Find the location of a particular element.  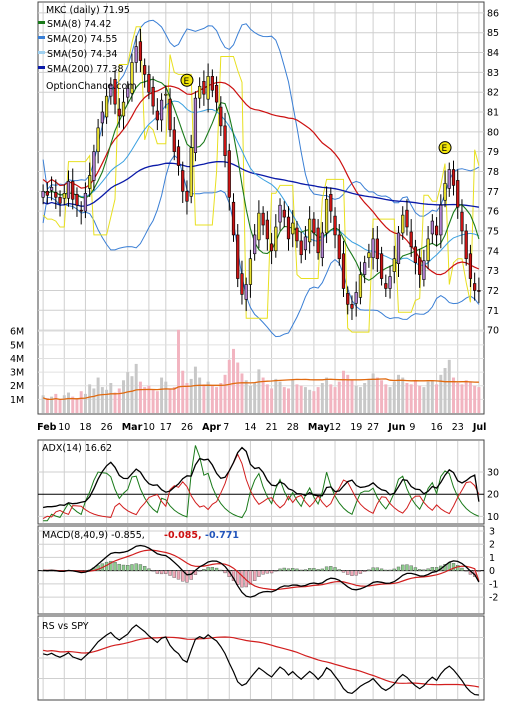

macd-line is located at coordinates (261, 571).